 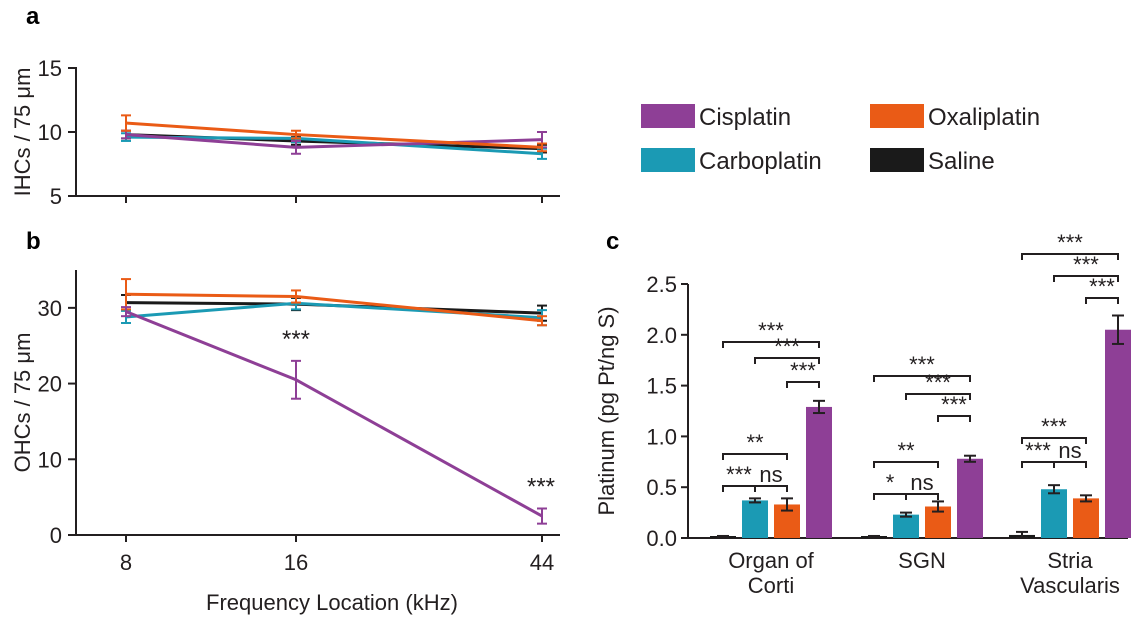 What do you see at coordinates (332, 602) in the screenshot?
I see `panel-b-x-axis-title: Frequency Location (kHz)` at bounding box center [332, 602].